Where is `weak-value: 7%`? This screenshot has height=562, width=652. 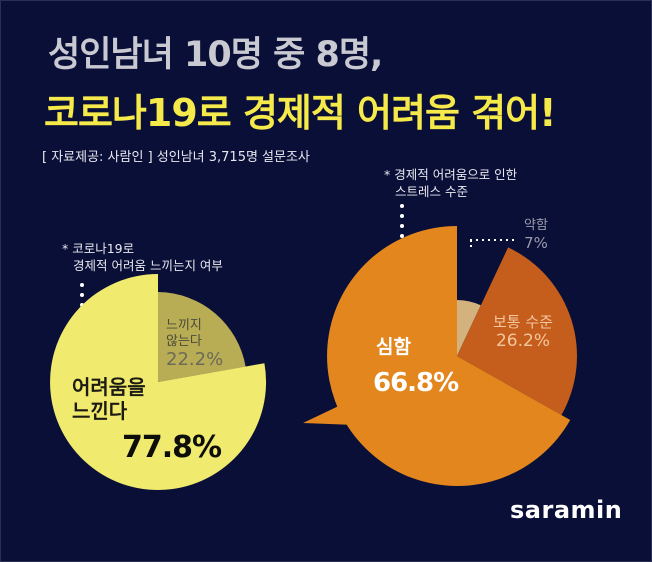 weak-value: 7% is located at coordinates (536, 242).